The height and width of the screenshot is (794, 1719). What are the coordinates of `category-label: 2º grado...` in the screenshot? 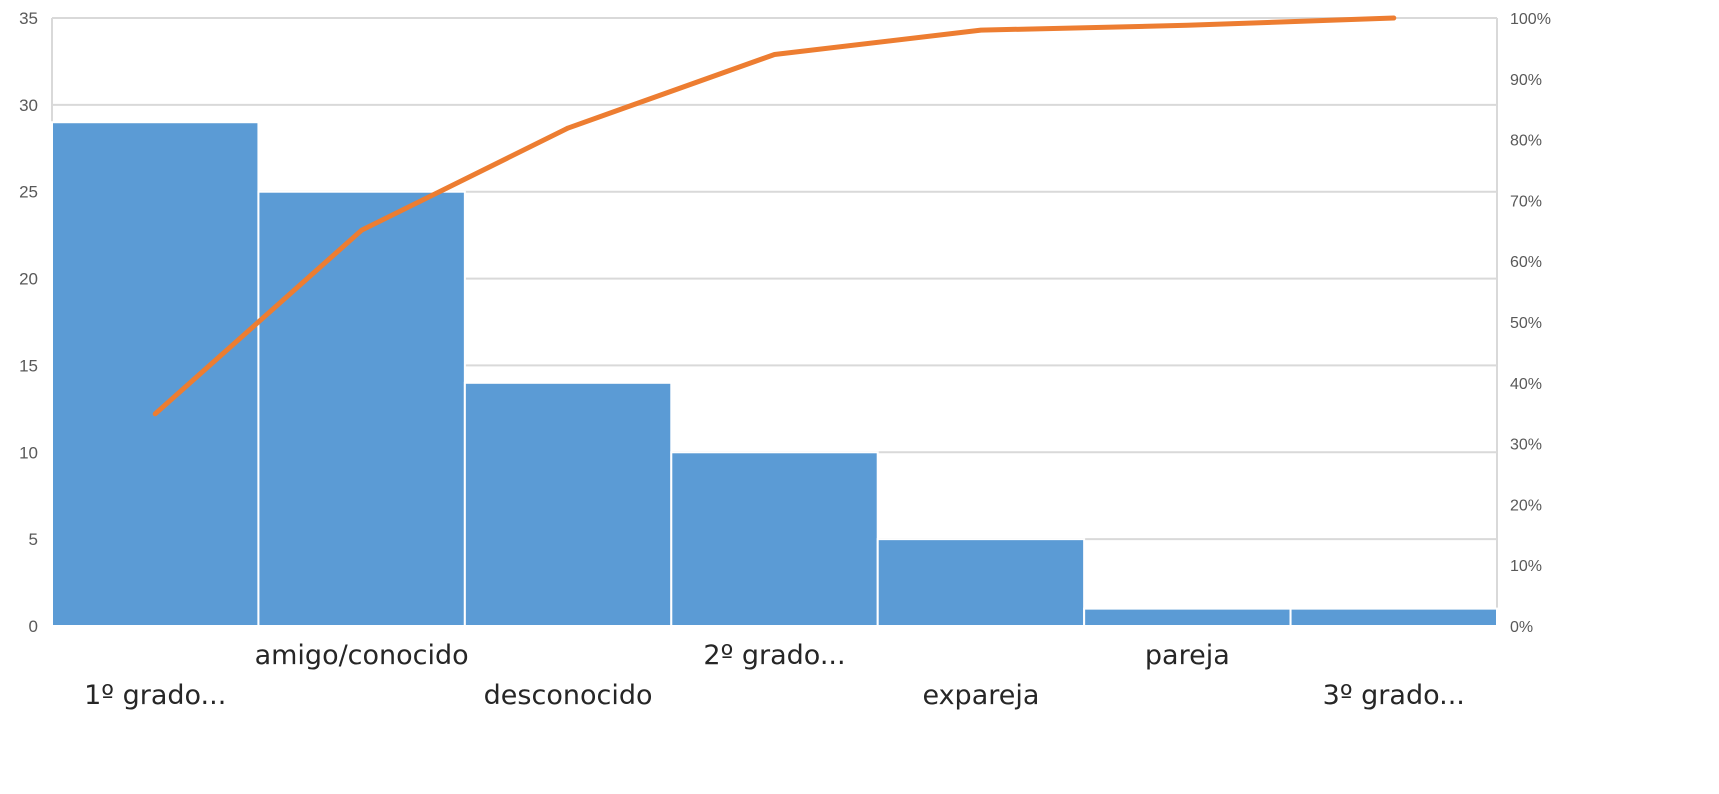 It's located at (774, 655).